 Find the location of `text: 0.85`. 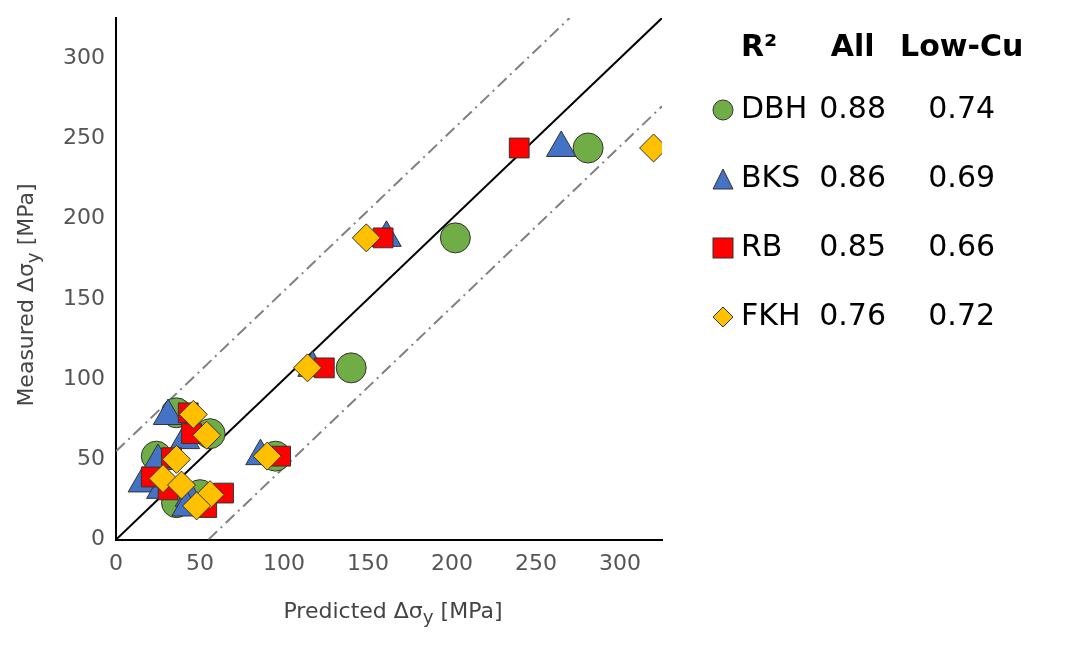

text: 0.85 is located at coordinates (853, 246).